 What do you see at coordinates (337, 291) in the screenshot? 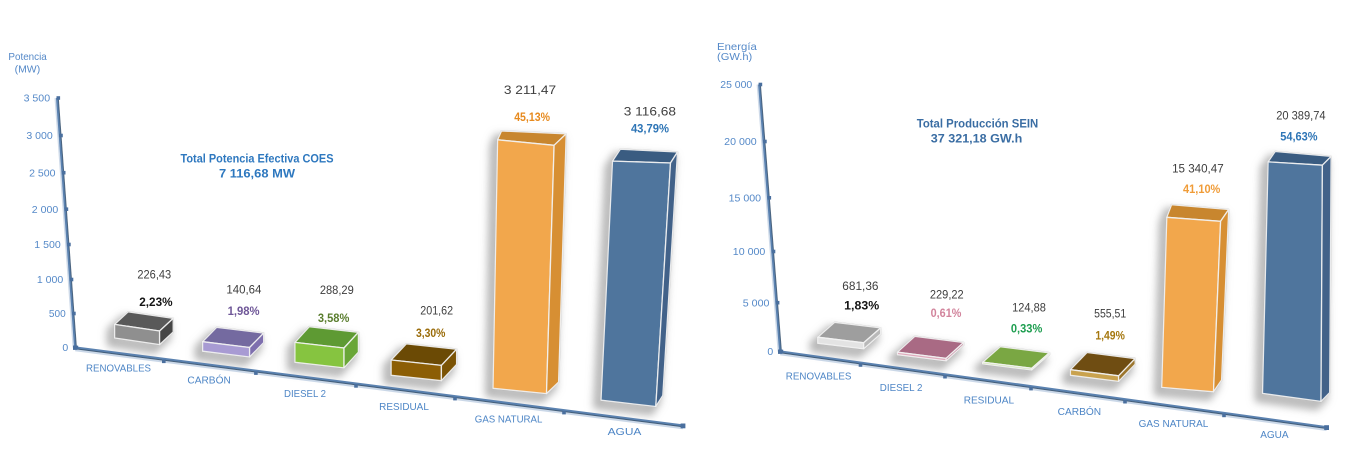
I see `svg-text: 288,29` at bounding box center [337, 291].